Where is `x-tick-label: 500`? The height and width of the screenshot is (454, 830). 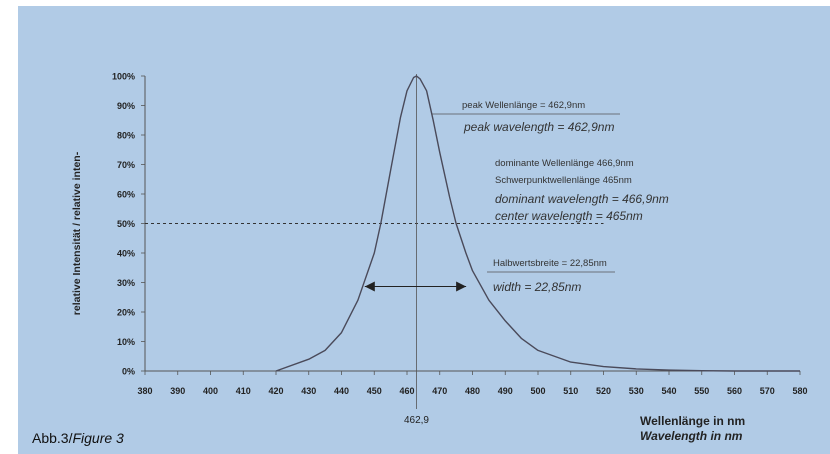 x-tick-label: 500 is located at coordinates (537, 391).